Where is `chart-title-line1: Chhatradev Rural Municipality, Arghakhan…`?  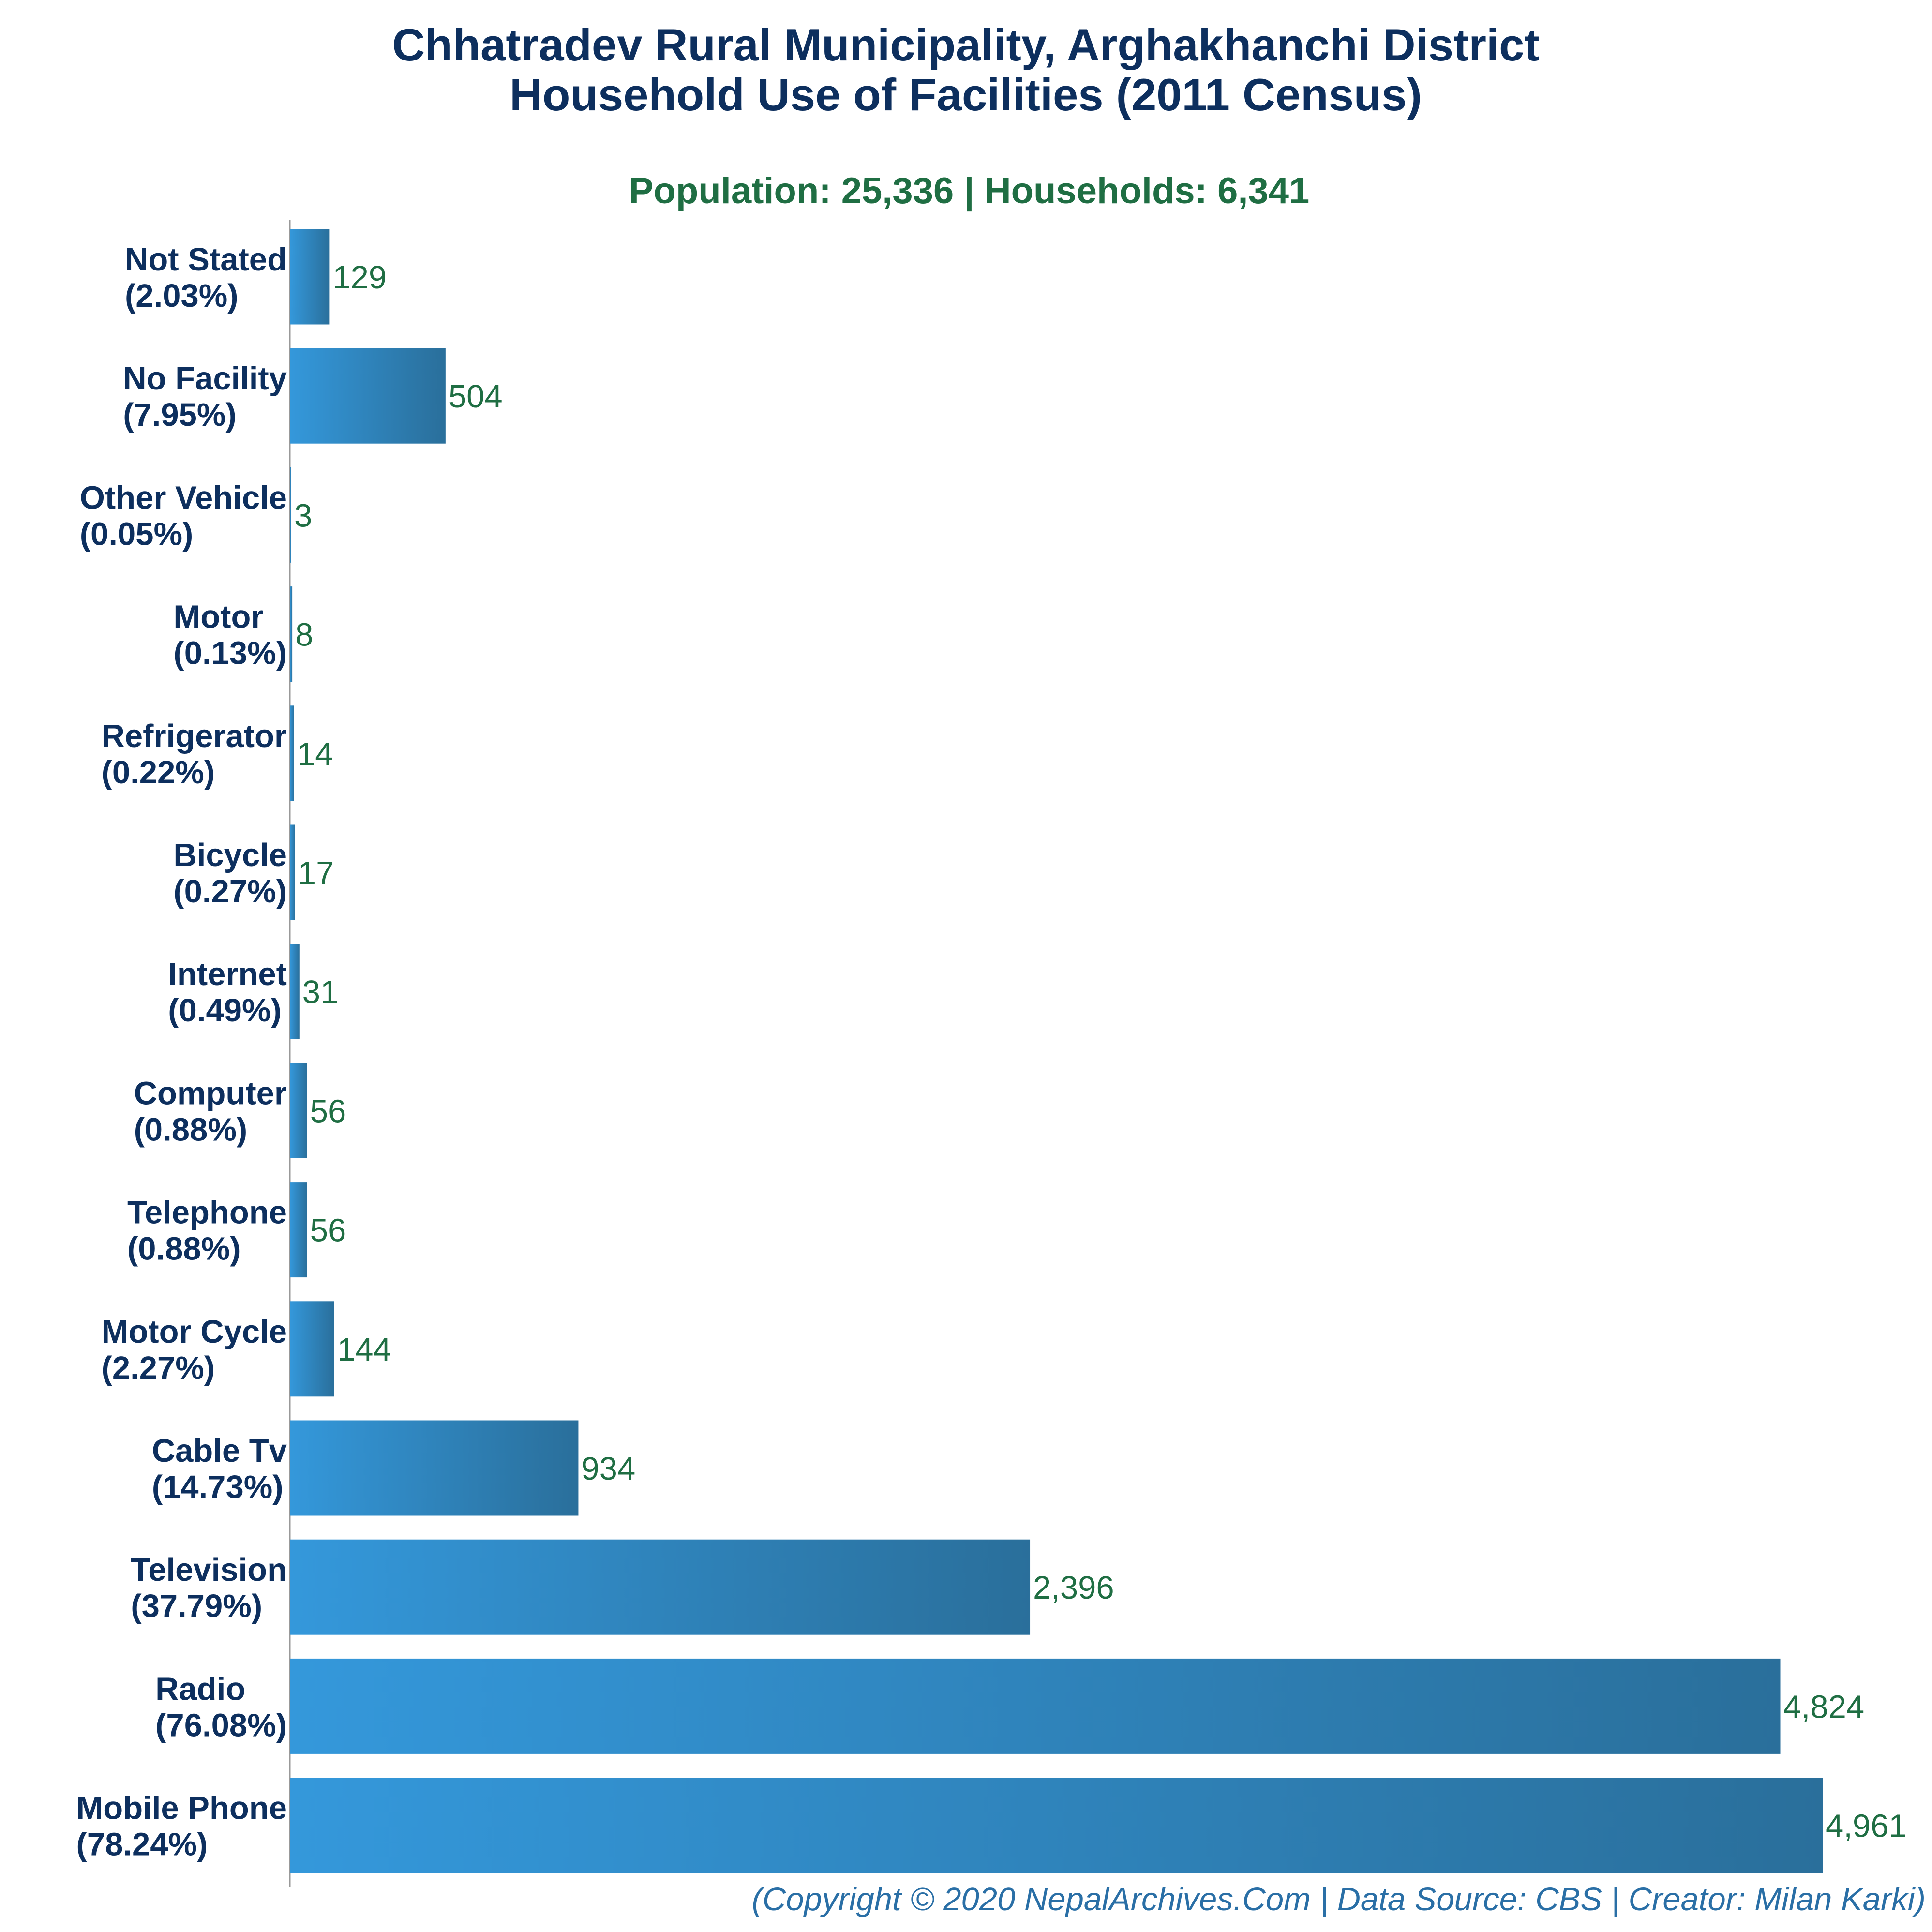
chart-title-line1: Chhatradev Rural Municipality, Arghakhan… is located at coordinates (965, 44).